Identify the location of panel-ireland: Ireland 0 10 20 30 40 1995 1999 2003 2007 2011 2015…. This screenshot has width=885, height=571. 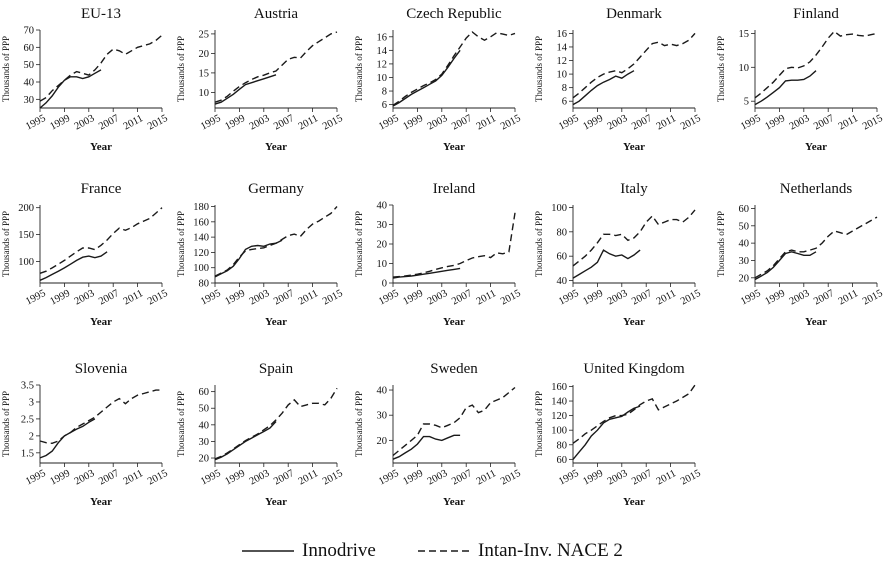
(438, 254).